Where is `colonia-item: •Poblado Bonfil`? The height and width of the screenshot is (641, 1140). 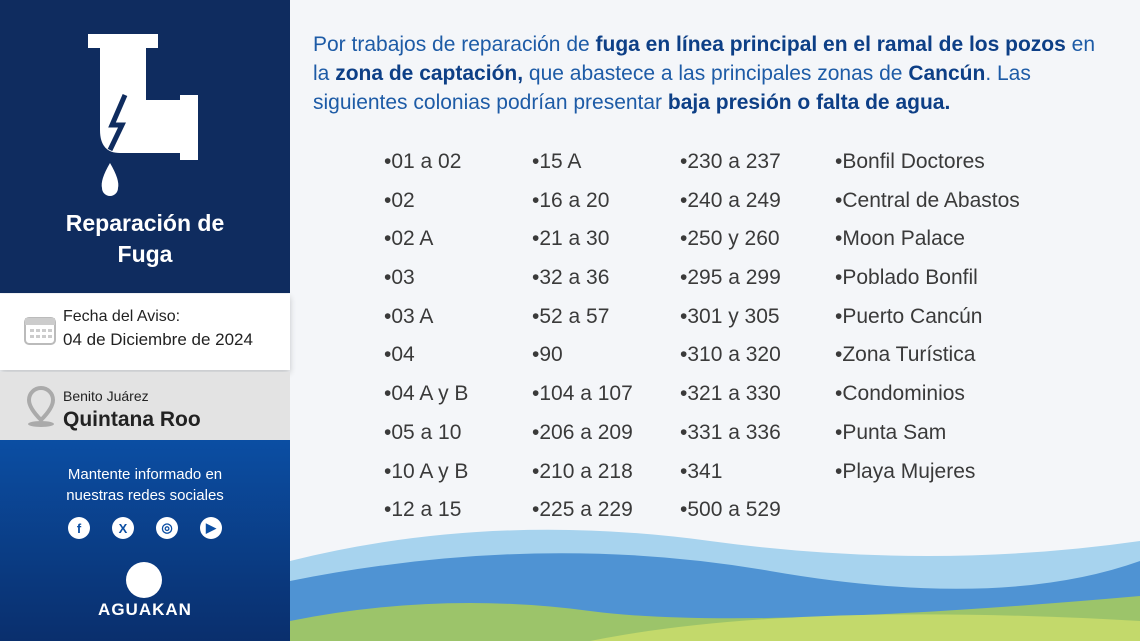 colonia-item: •Poblado Bonfil is located at coordinates (906, 278).